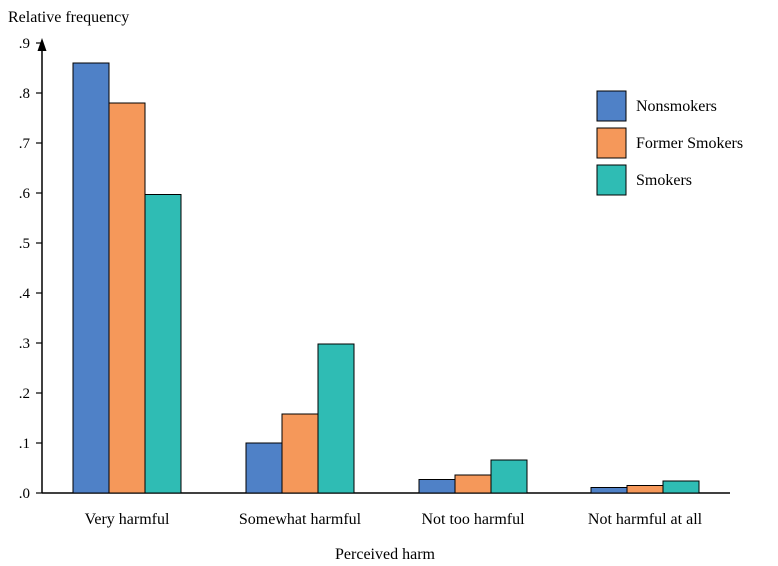 The height and width of the screenshot is (566, 778). Describe the element at coordinates (25, 194) in the screenshot. I see `y-tick-label: .6` at that location.